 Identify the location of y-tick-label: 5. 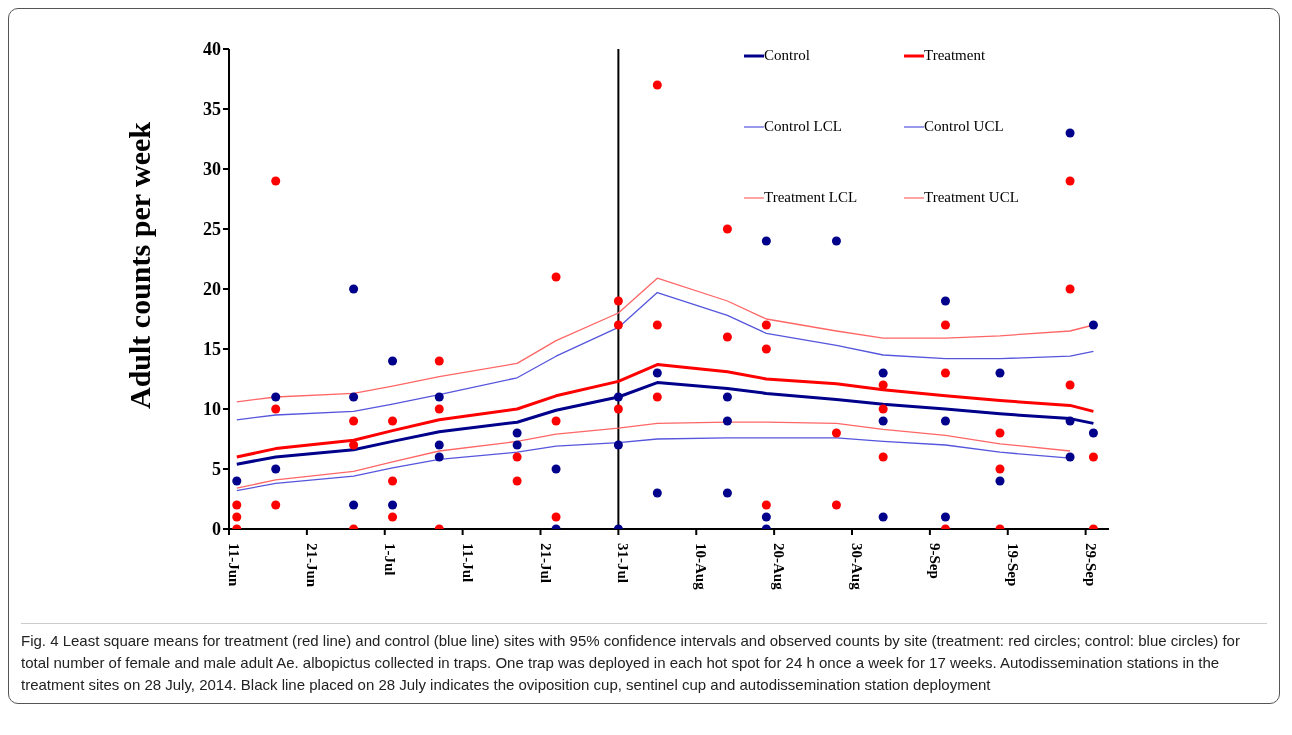
(216, 469).